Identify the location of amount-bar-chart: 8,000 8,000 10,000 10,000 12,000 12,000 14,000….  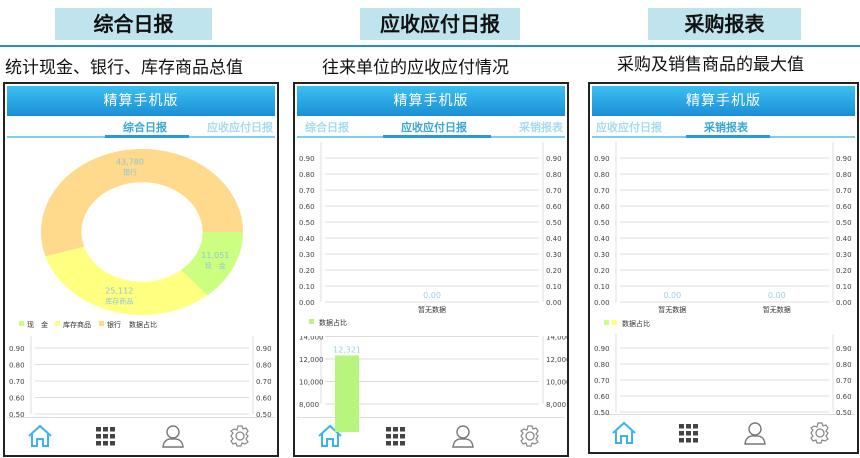
(434, 384).